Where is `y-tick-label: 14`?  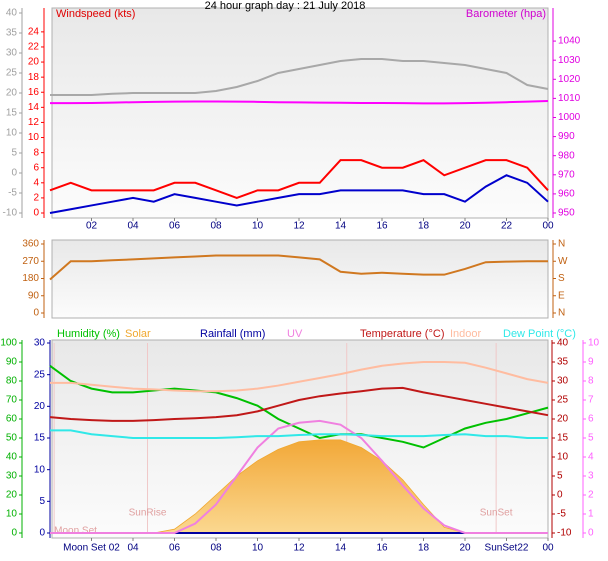 y-tick-label: 14 is located at coordinates (34, 107).